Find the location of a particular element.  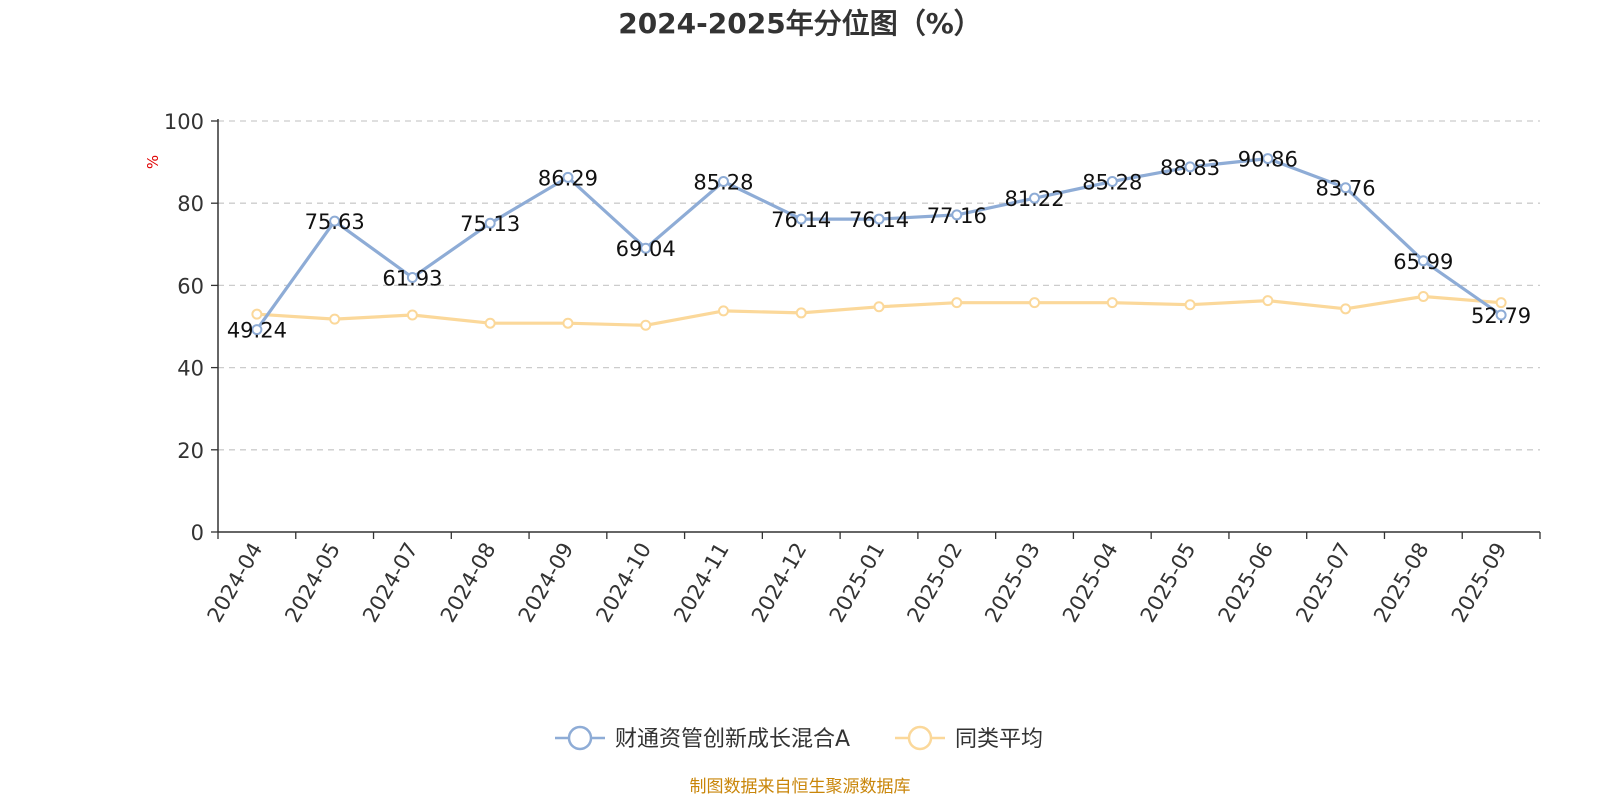

x-tick-label: 2024-10 is located at coordinates (623, 583).